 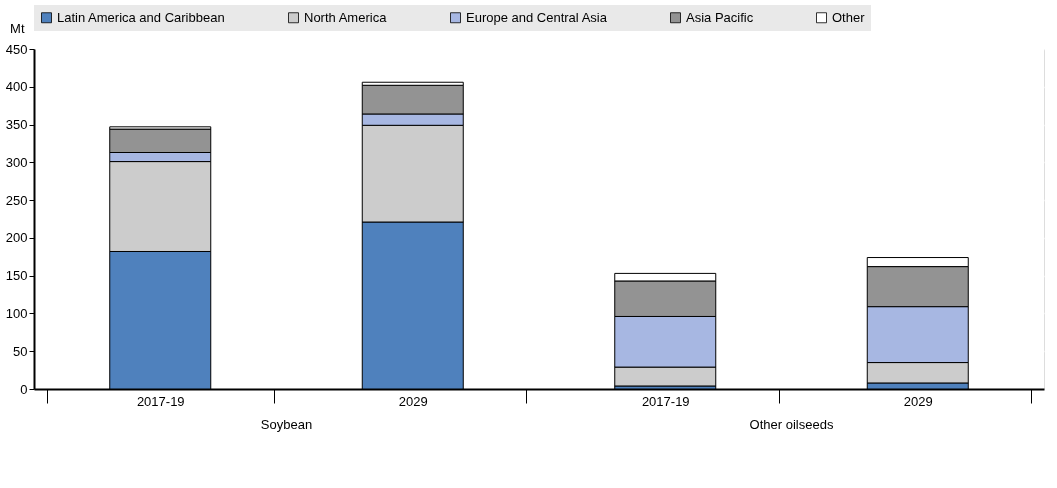 I want to click on legend-label: Europe and Central Asia, so click(x=537, y=17).